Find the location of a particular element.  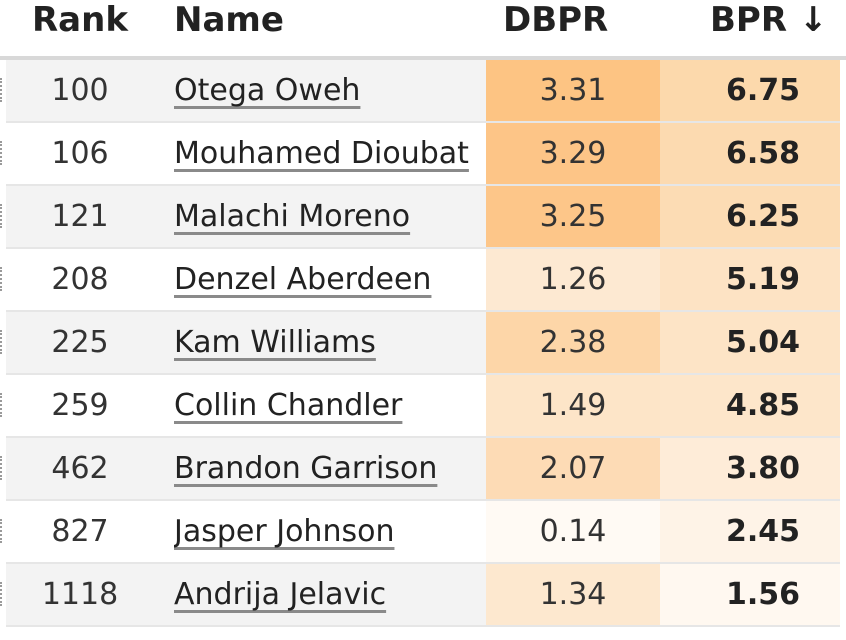

player-name-link: Denzel Aberdeen is located at coordinates (303, 279).